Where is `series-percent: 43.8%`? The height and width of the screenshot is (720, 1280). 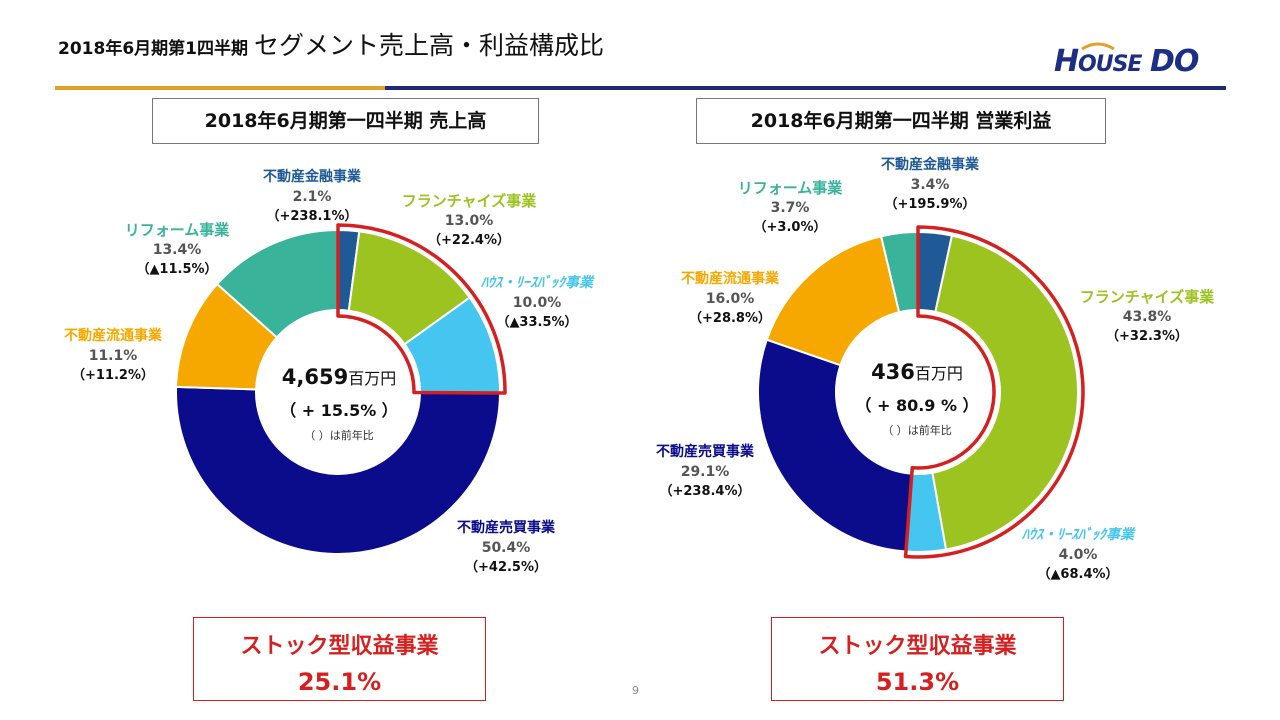 series-percent: 43.8% is located at coordinates (1147, 317).